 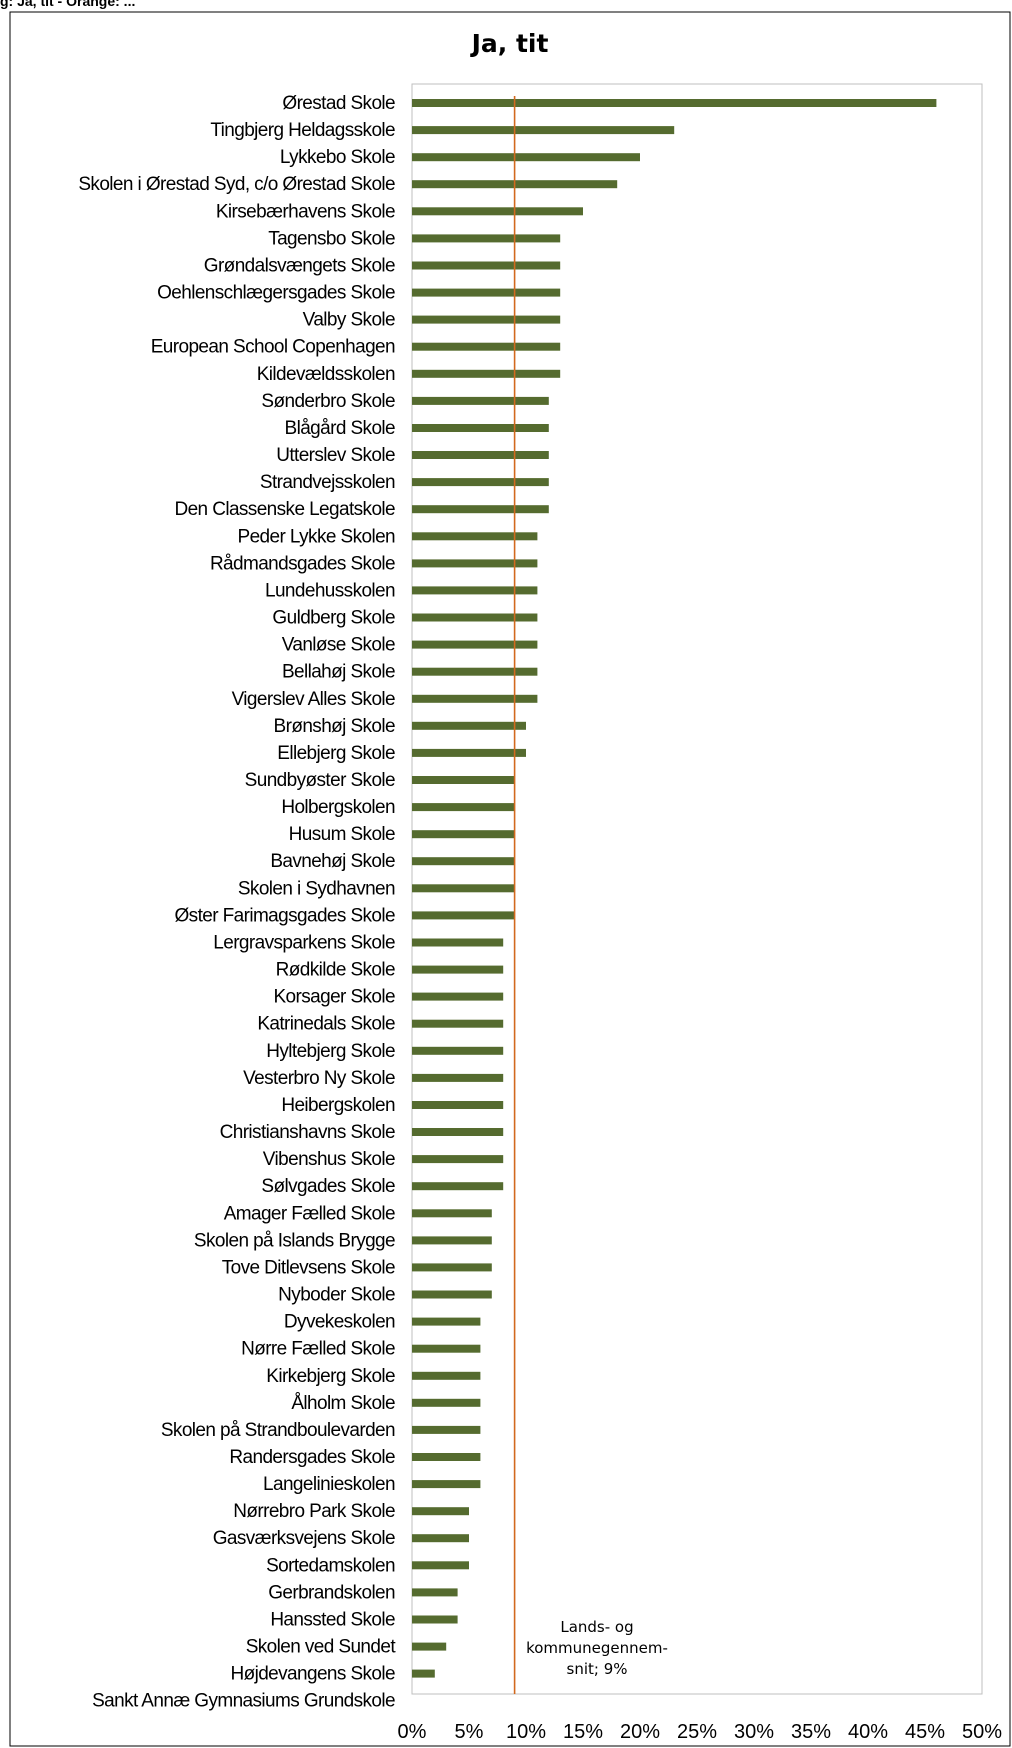 I want to click on category-label: Hyltebjerg Skole, so click(x=330, y=1051).